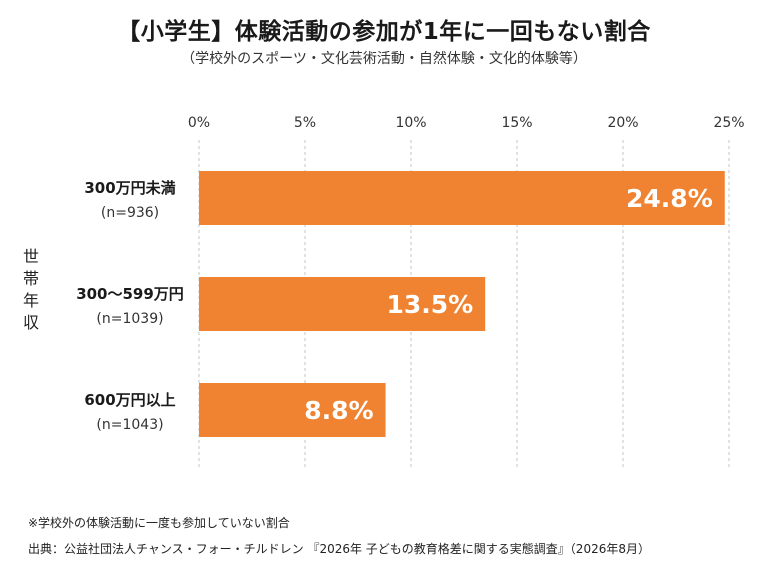 The width and height of the screenshot is (768, 576). I want to click on bar-value-label: 8.8%, so click(338, 410).